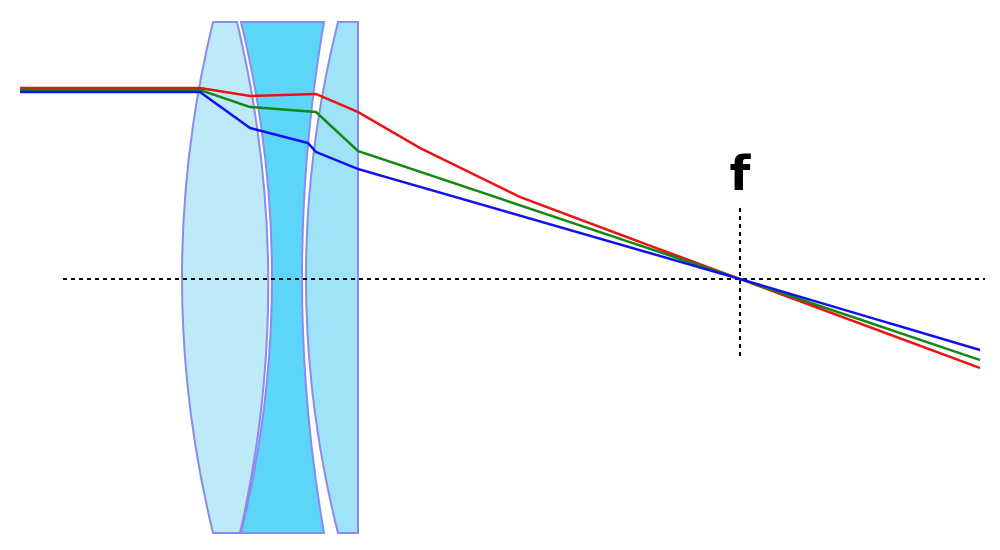 The height and width of the screenshot is (550, 1000). What do you see at coordinates (332, 277) in the screenshot?
I see `lens-planoconvex` at bounding box center [332, 277].